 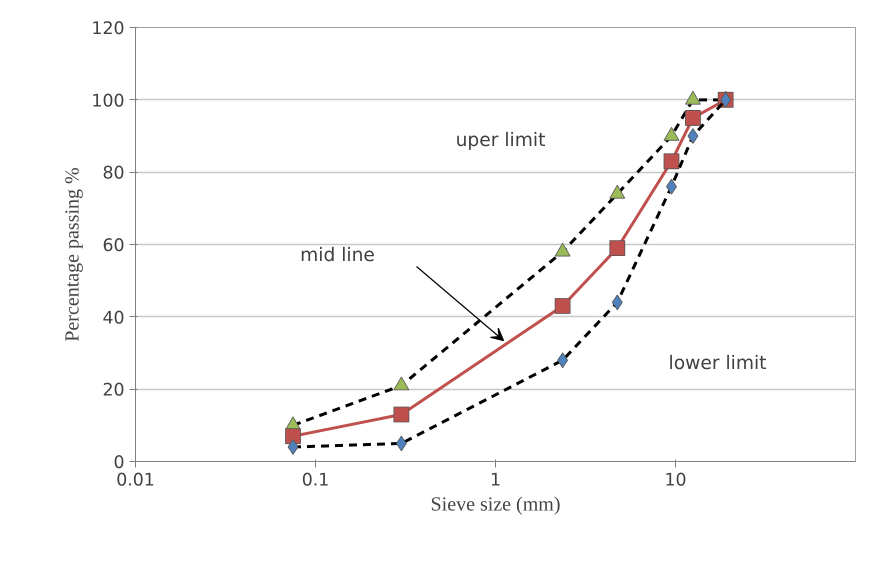 What do you see at coordinates (113, 174) in the screenshot?
I see `y-tick-label: 80` at bounding box center [113, 174].